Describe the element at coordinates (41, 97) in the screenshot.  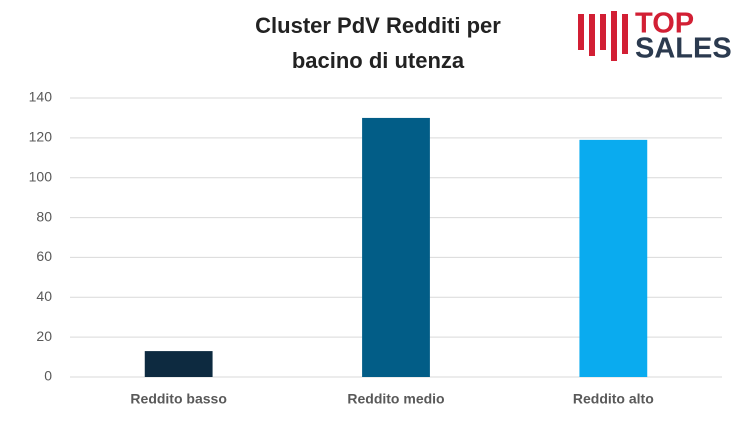
I see `y-tick-label: 140` at that location.